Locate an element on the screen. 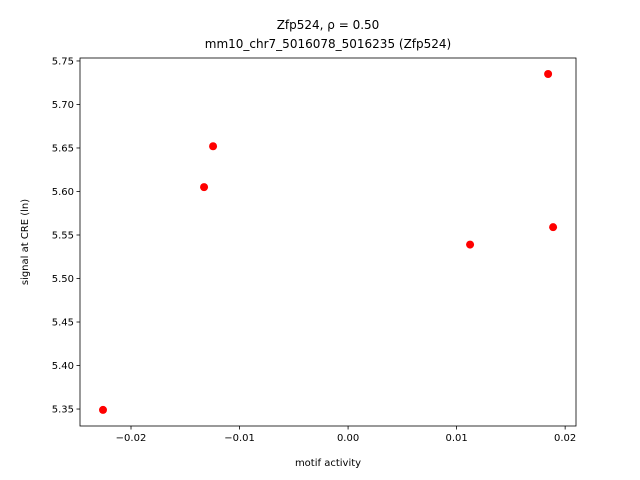 The width and height of the screenshot is (640, 480). y-tick-label: 5.40 is located at coordinates (63, 366).